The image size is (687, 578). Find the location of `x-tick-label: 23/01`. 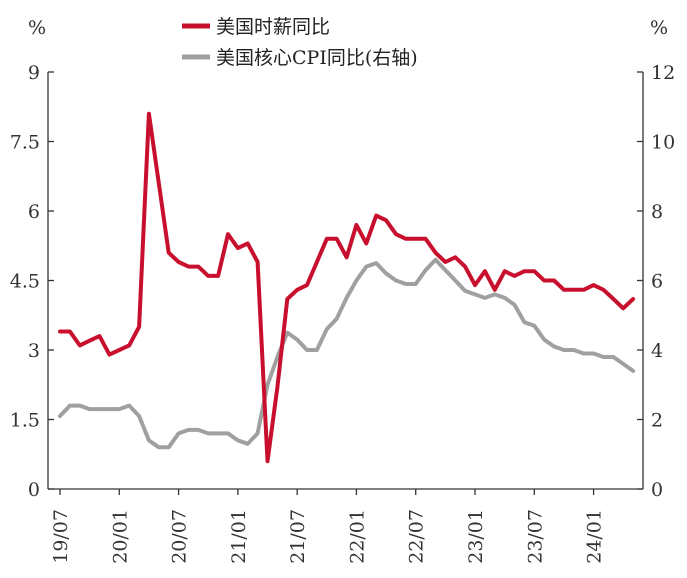

x-tick-label: 23/01 is located at coordinates (476, 536).